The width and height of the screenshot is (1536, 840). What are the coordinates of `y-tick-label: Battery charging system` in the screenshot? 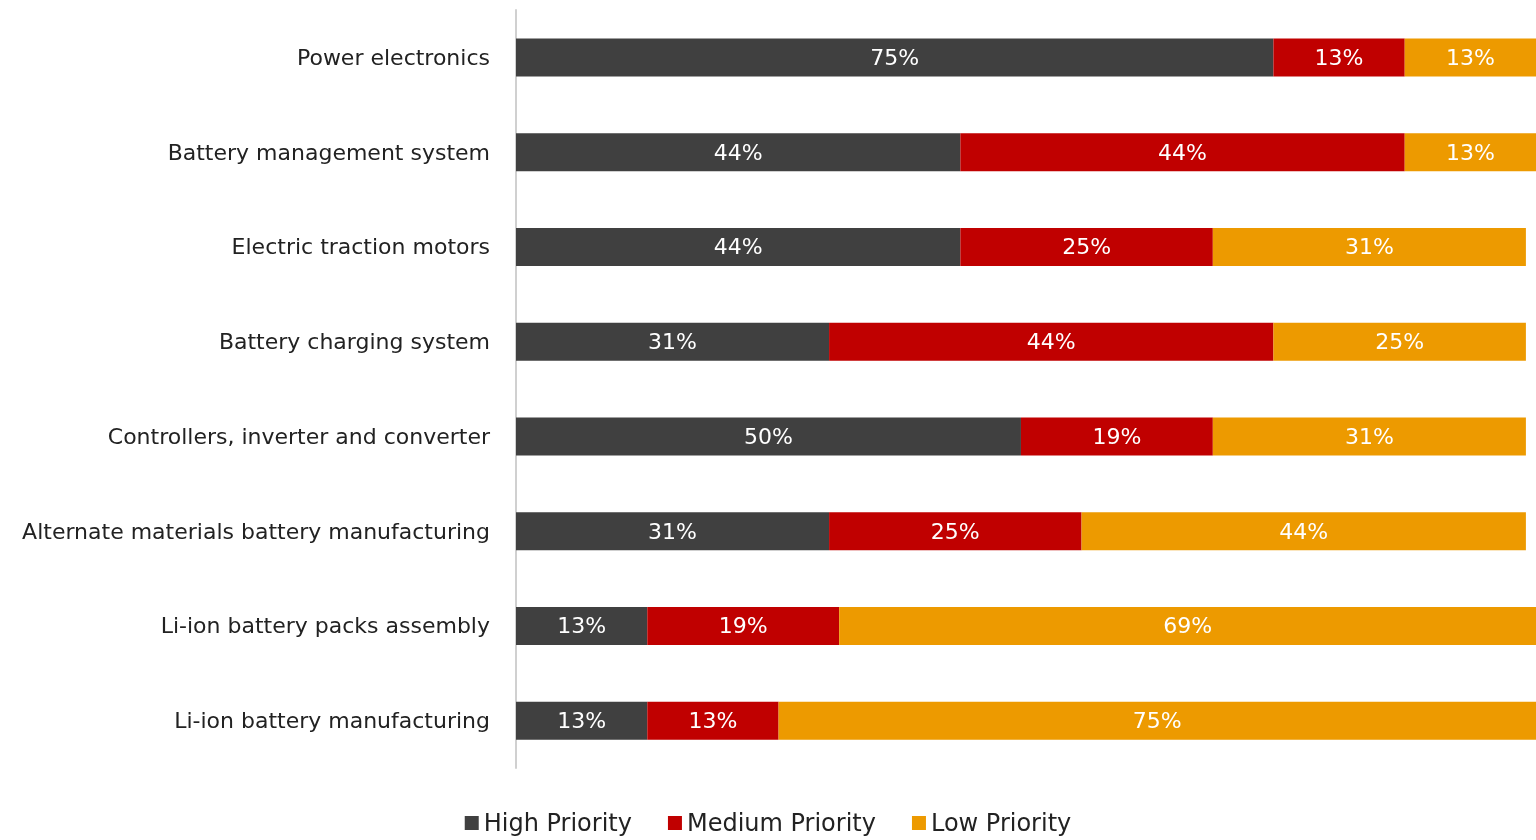 It's located at (354, 342).